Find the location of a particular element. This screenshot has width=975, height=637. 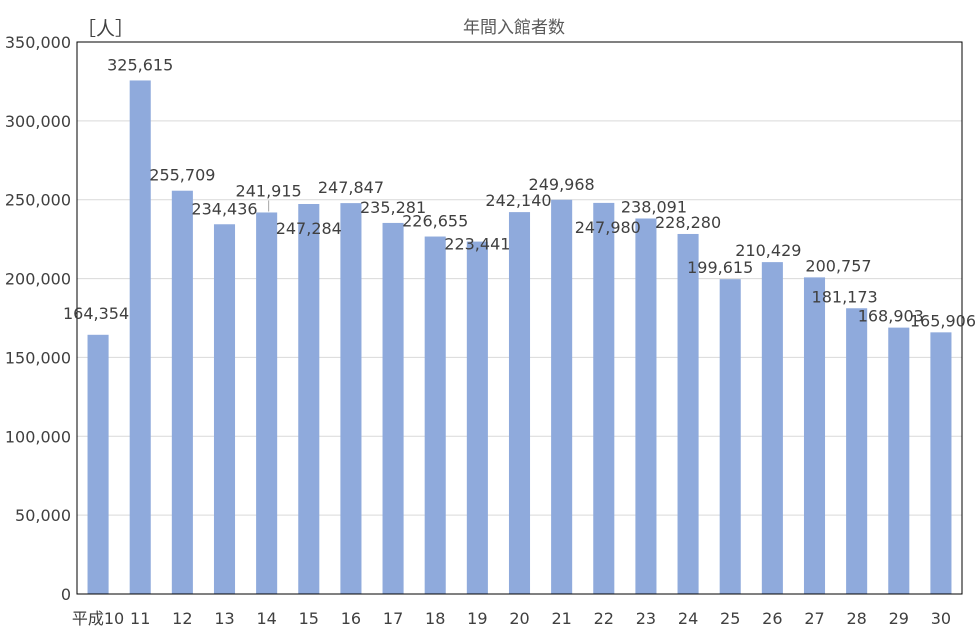

data-label: 165,906 is located at coordinates (942, 320).